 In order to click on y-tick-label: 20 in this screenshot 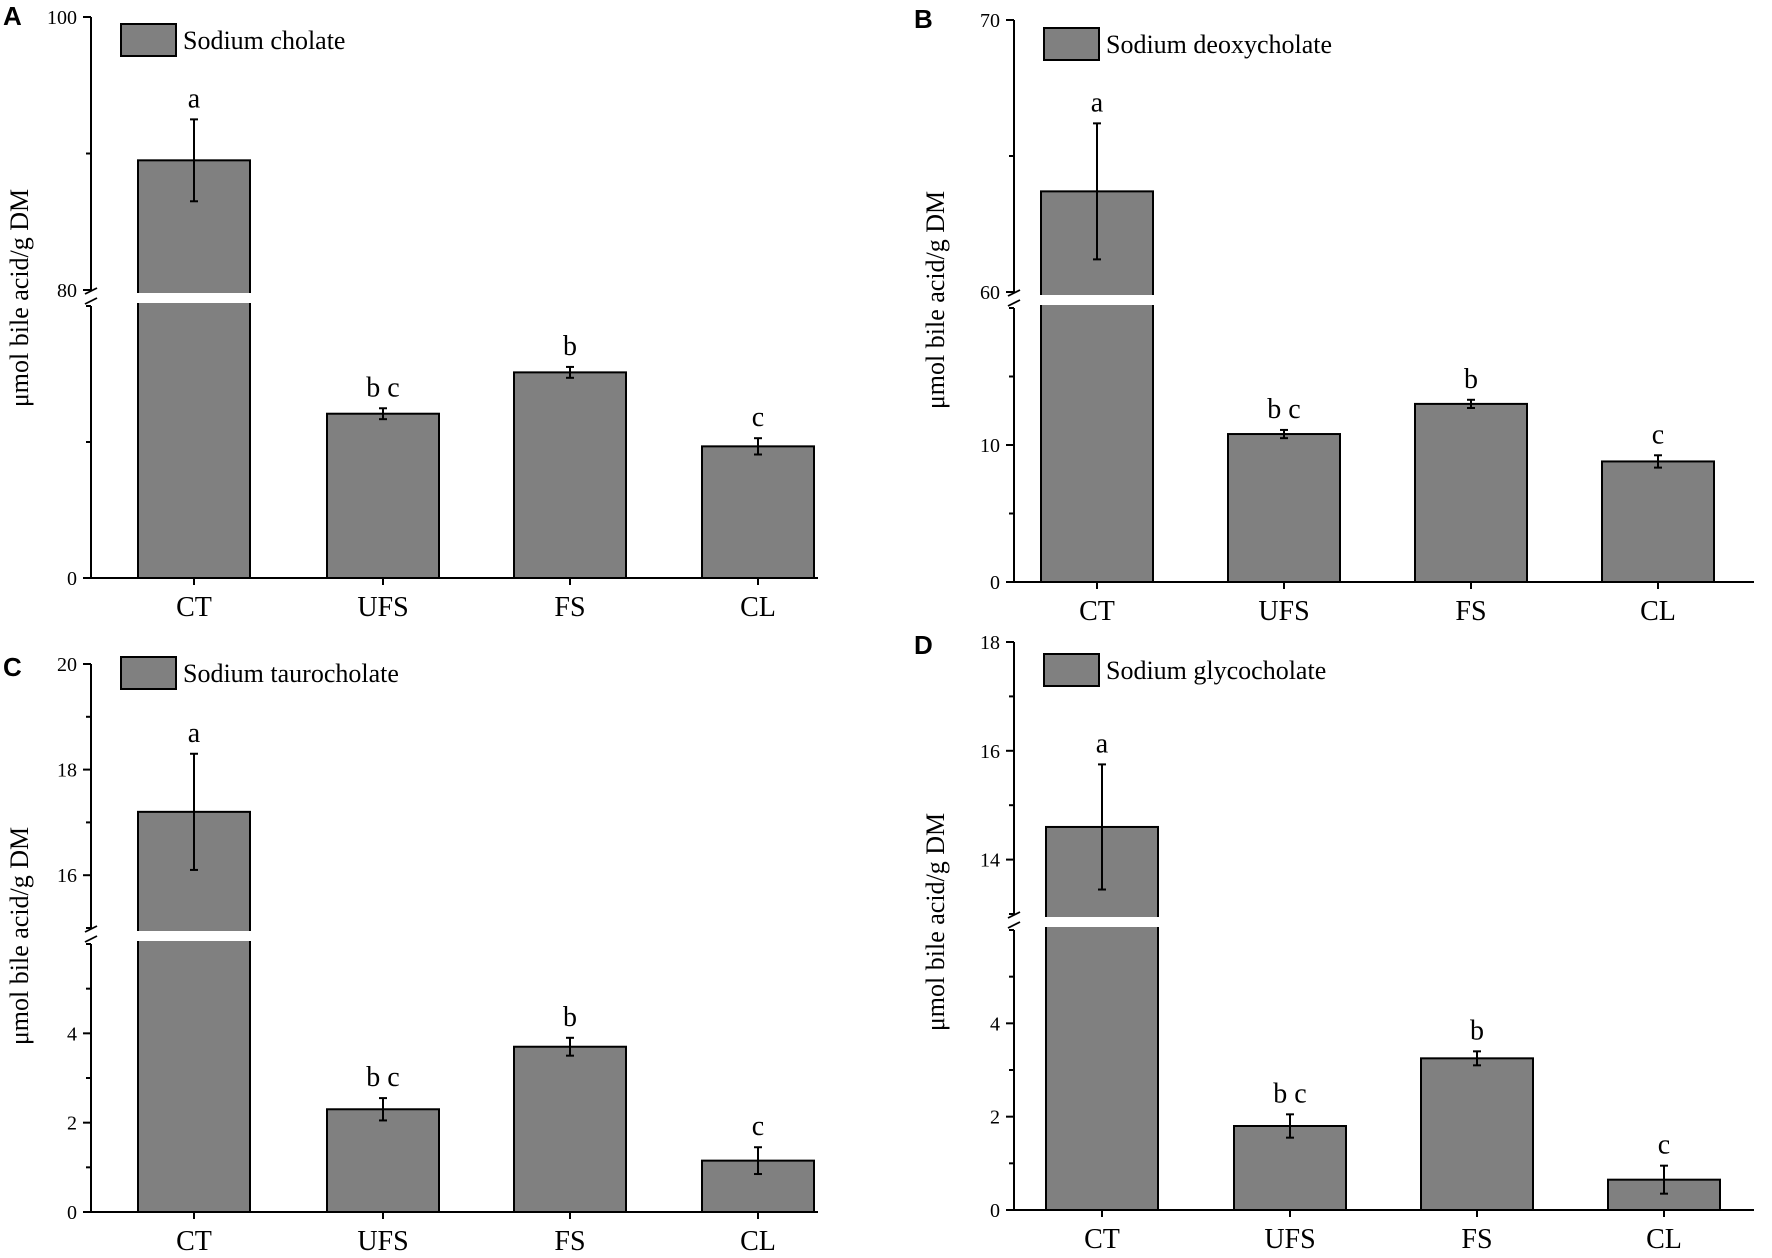, I will do `click(67, 665)`.